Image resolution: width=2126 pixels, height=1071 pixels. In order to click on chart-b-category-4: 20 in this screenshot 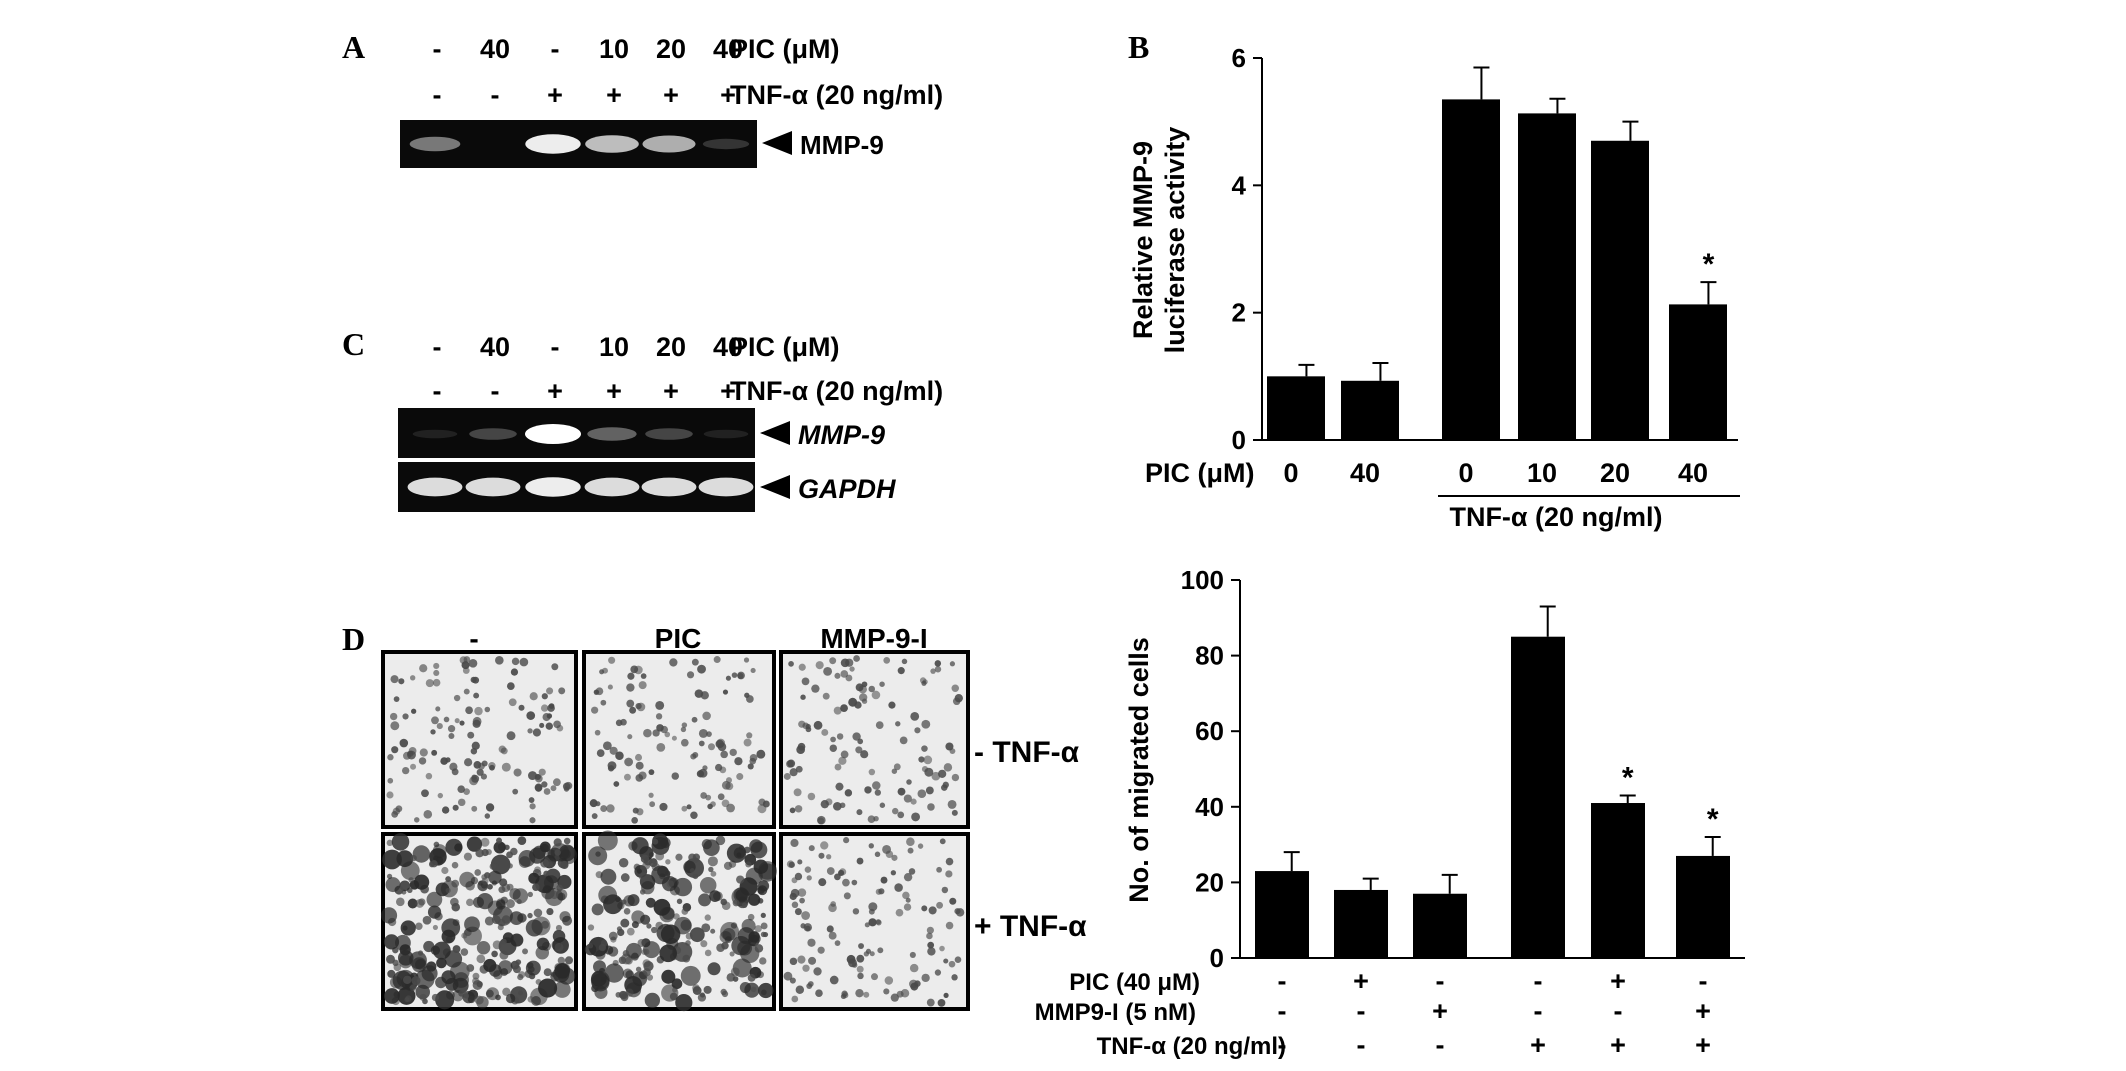, I will do `click(1615, 473)`.